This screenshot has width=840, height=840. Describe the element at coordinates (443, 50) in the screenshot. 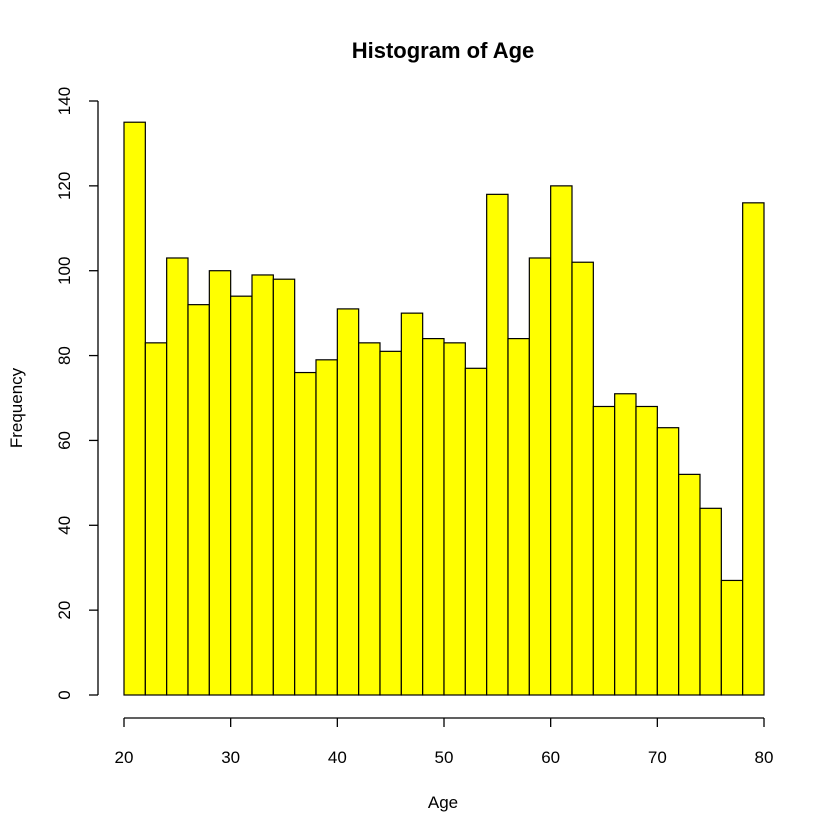

I see `chart-title: Histogram of Age` at that location.